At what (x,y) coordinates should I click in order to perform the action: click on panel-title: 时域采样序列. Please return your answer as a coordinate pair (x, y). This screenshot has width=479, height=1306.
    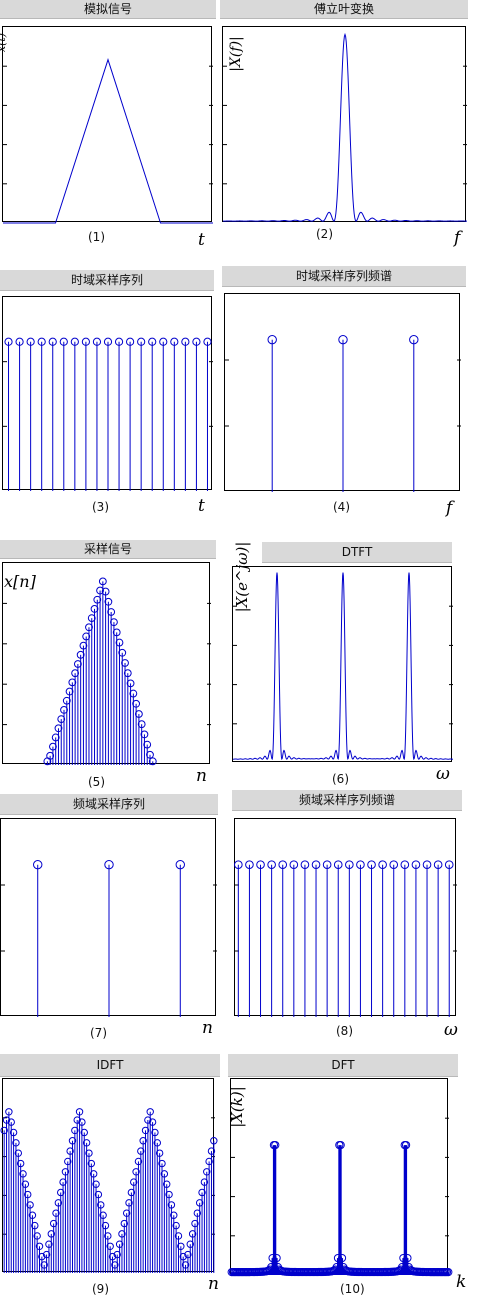
    Looking at the image, I should click on (107, 280).